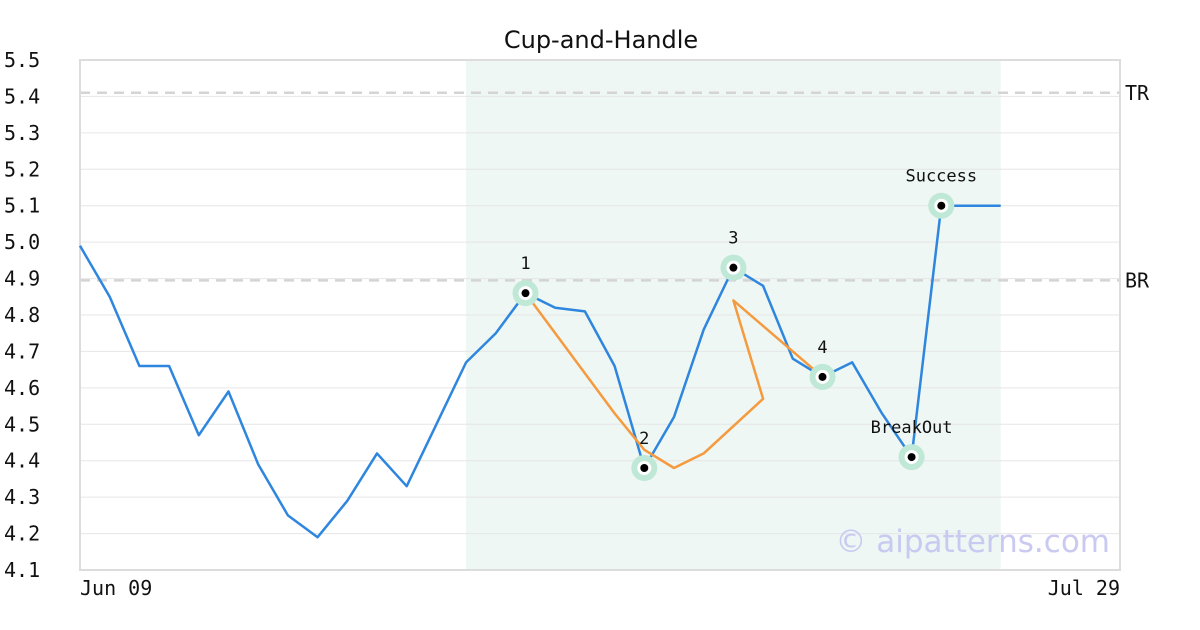  I want to click on y-tick-label: 4.7, so click(22, 351).